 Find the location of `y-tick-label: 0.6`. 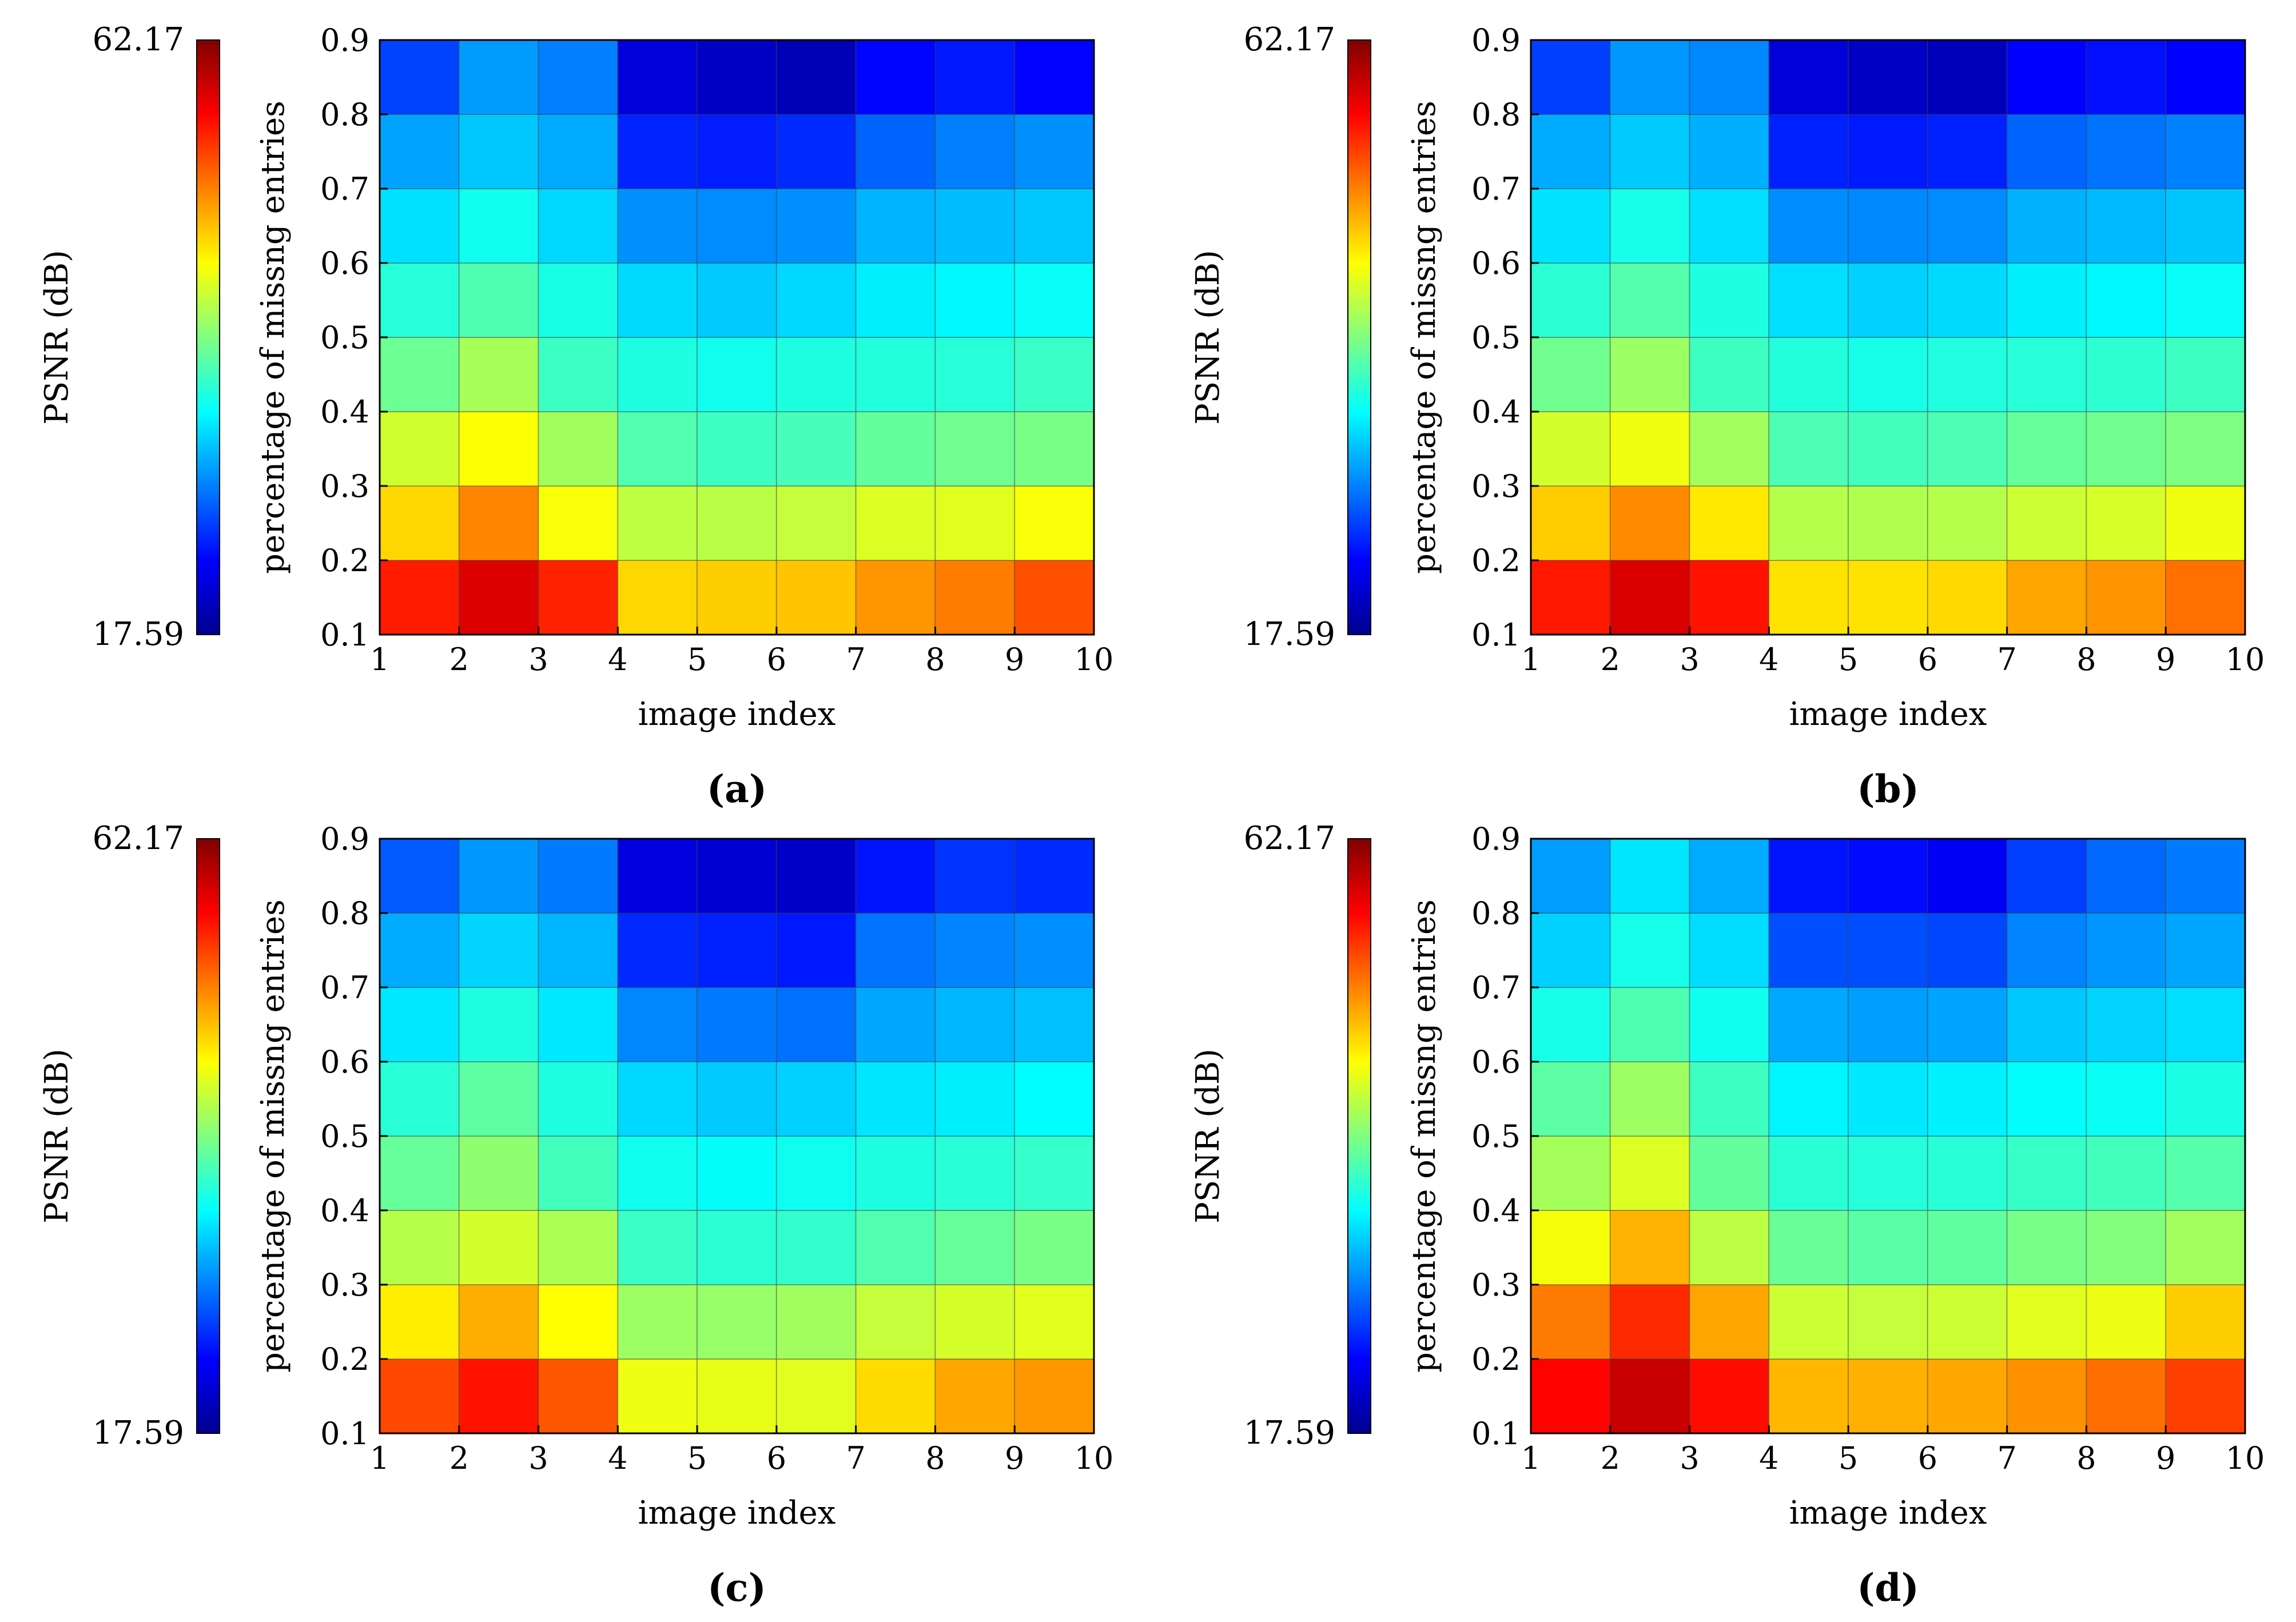

y-tick-label: 0.6 is located at coordinates (344, 1062).